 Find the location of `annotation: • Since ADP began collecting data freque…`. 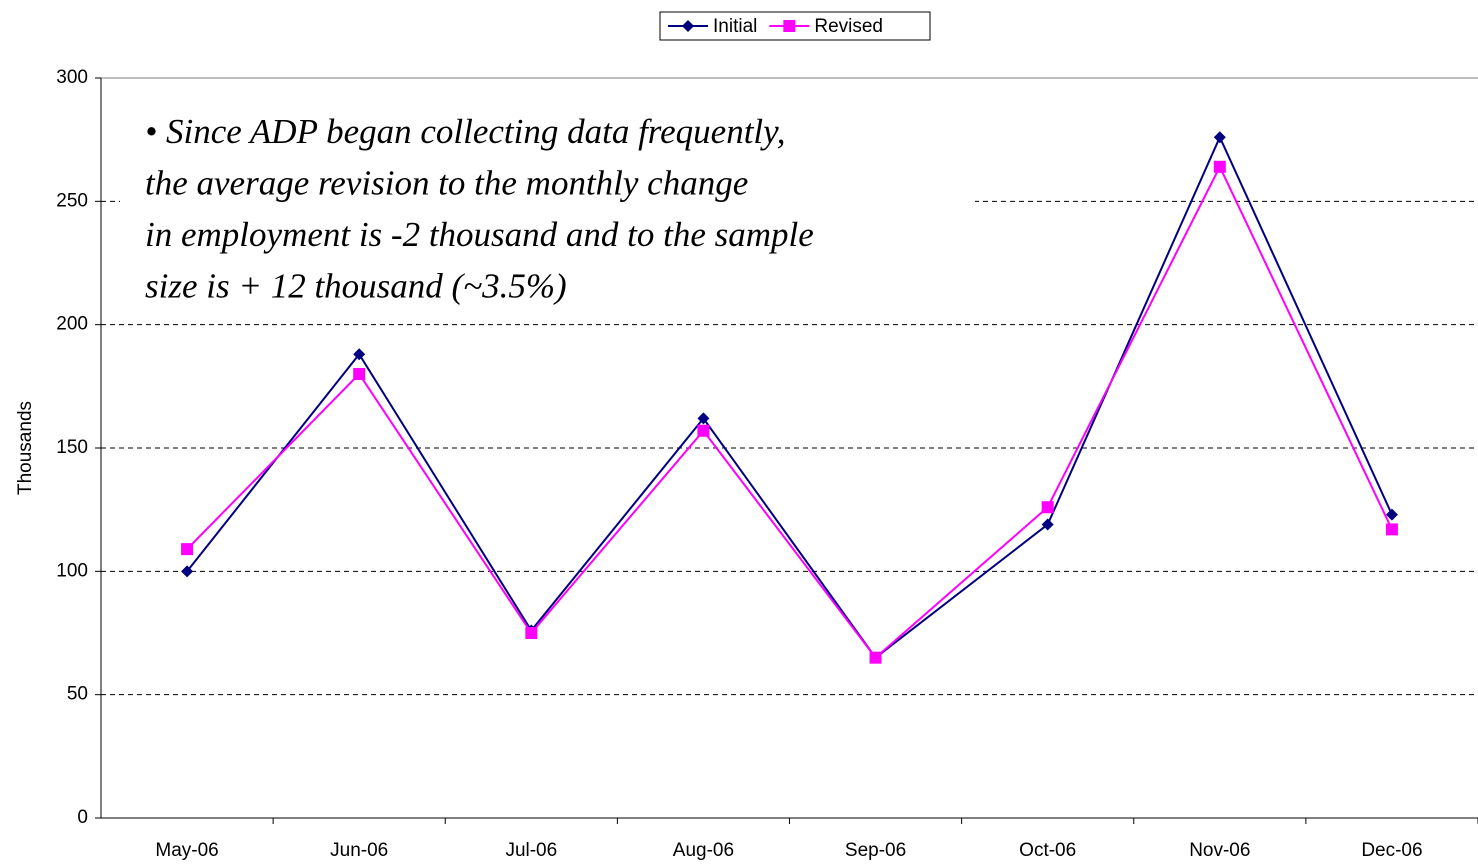

annotation: • Since ADP began collecting data freque… is located at coordinates (465, 131).